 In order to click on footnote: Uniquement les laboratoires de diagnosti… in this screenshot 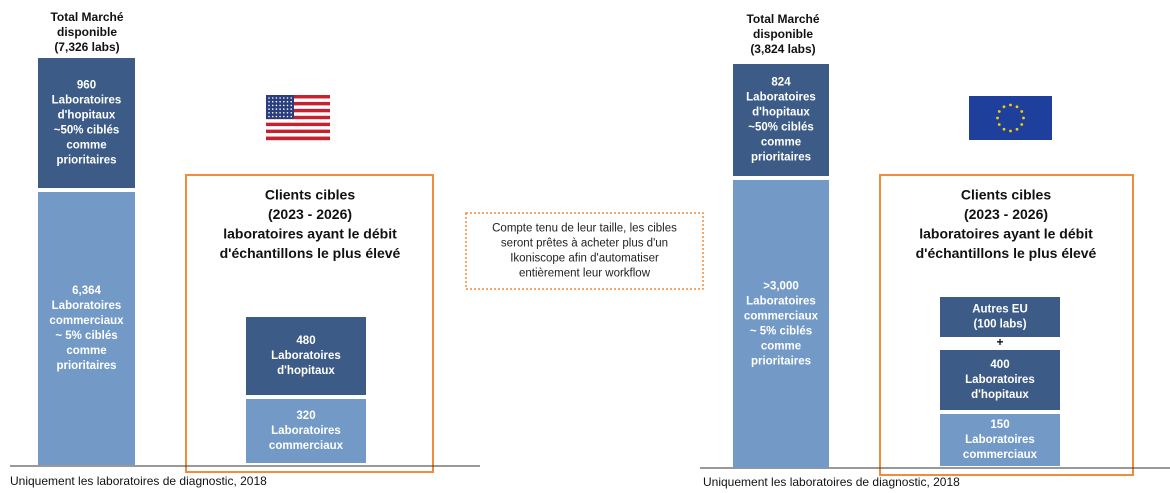, I will do `click(138, 481)`.